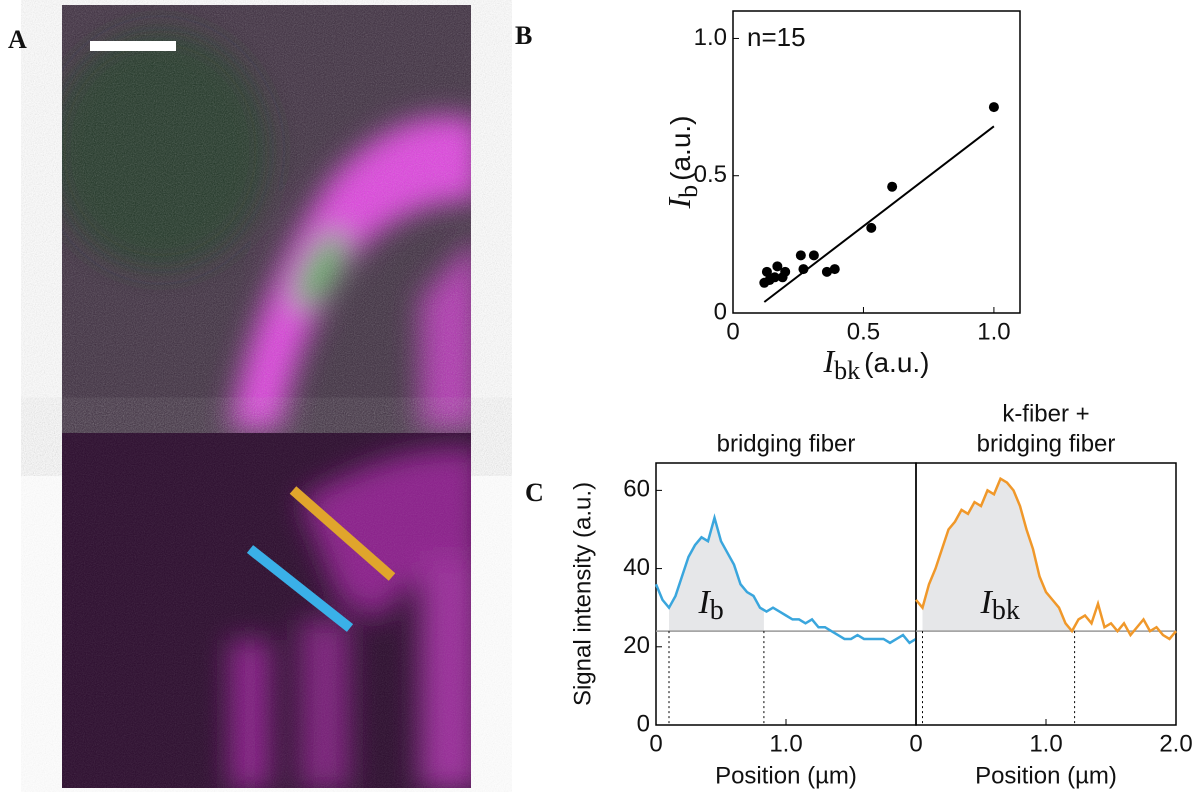 Image resolution: width=1201 pixels, height=792 pixels. I want to click on panel-label: A, so click(17, 39).